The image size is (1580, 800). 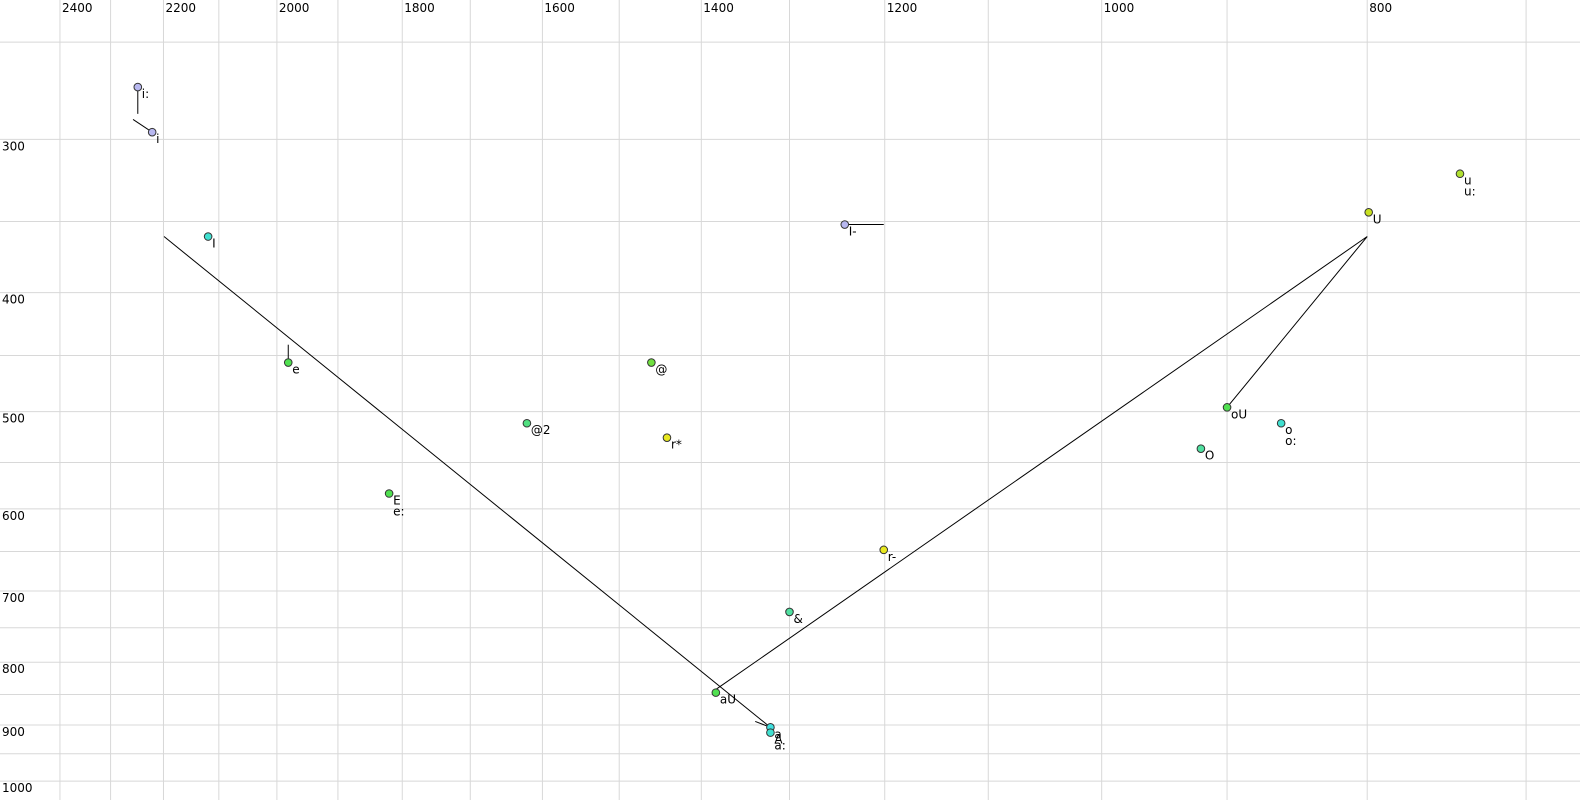 What do you see at coordinates (294, 8) in the screenshot?
I see `x-tick-label: 2000` at bounding box center [294, 8].